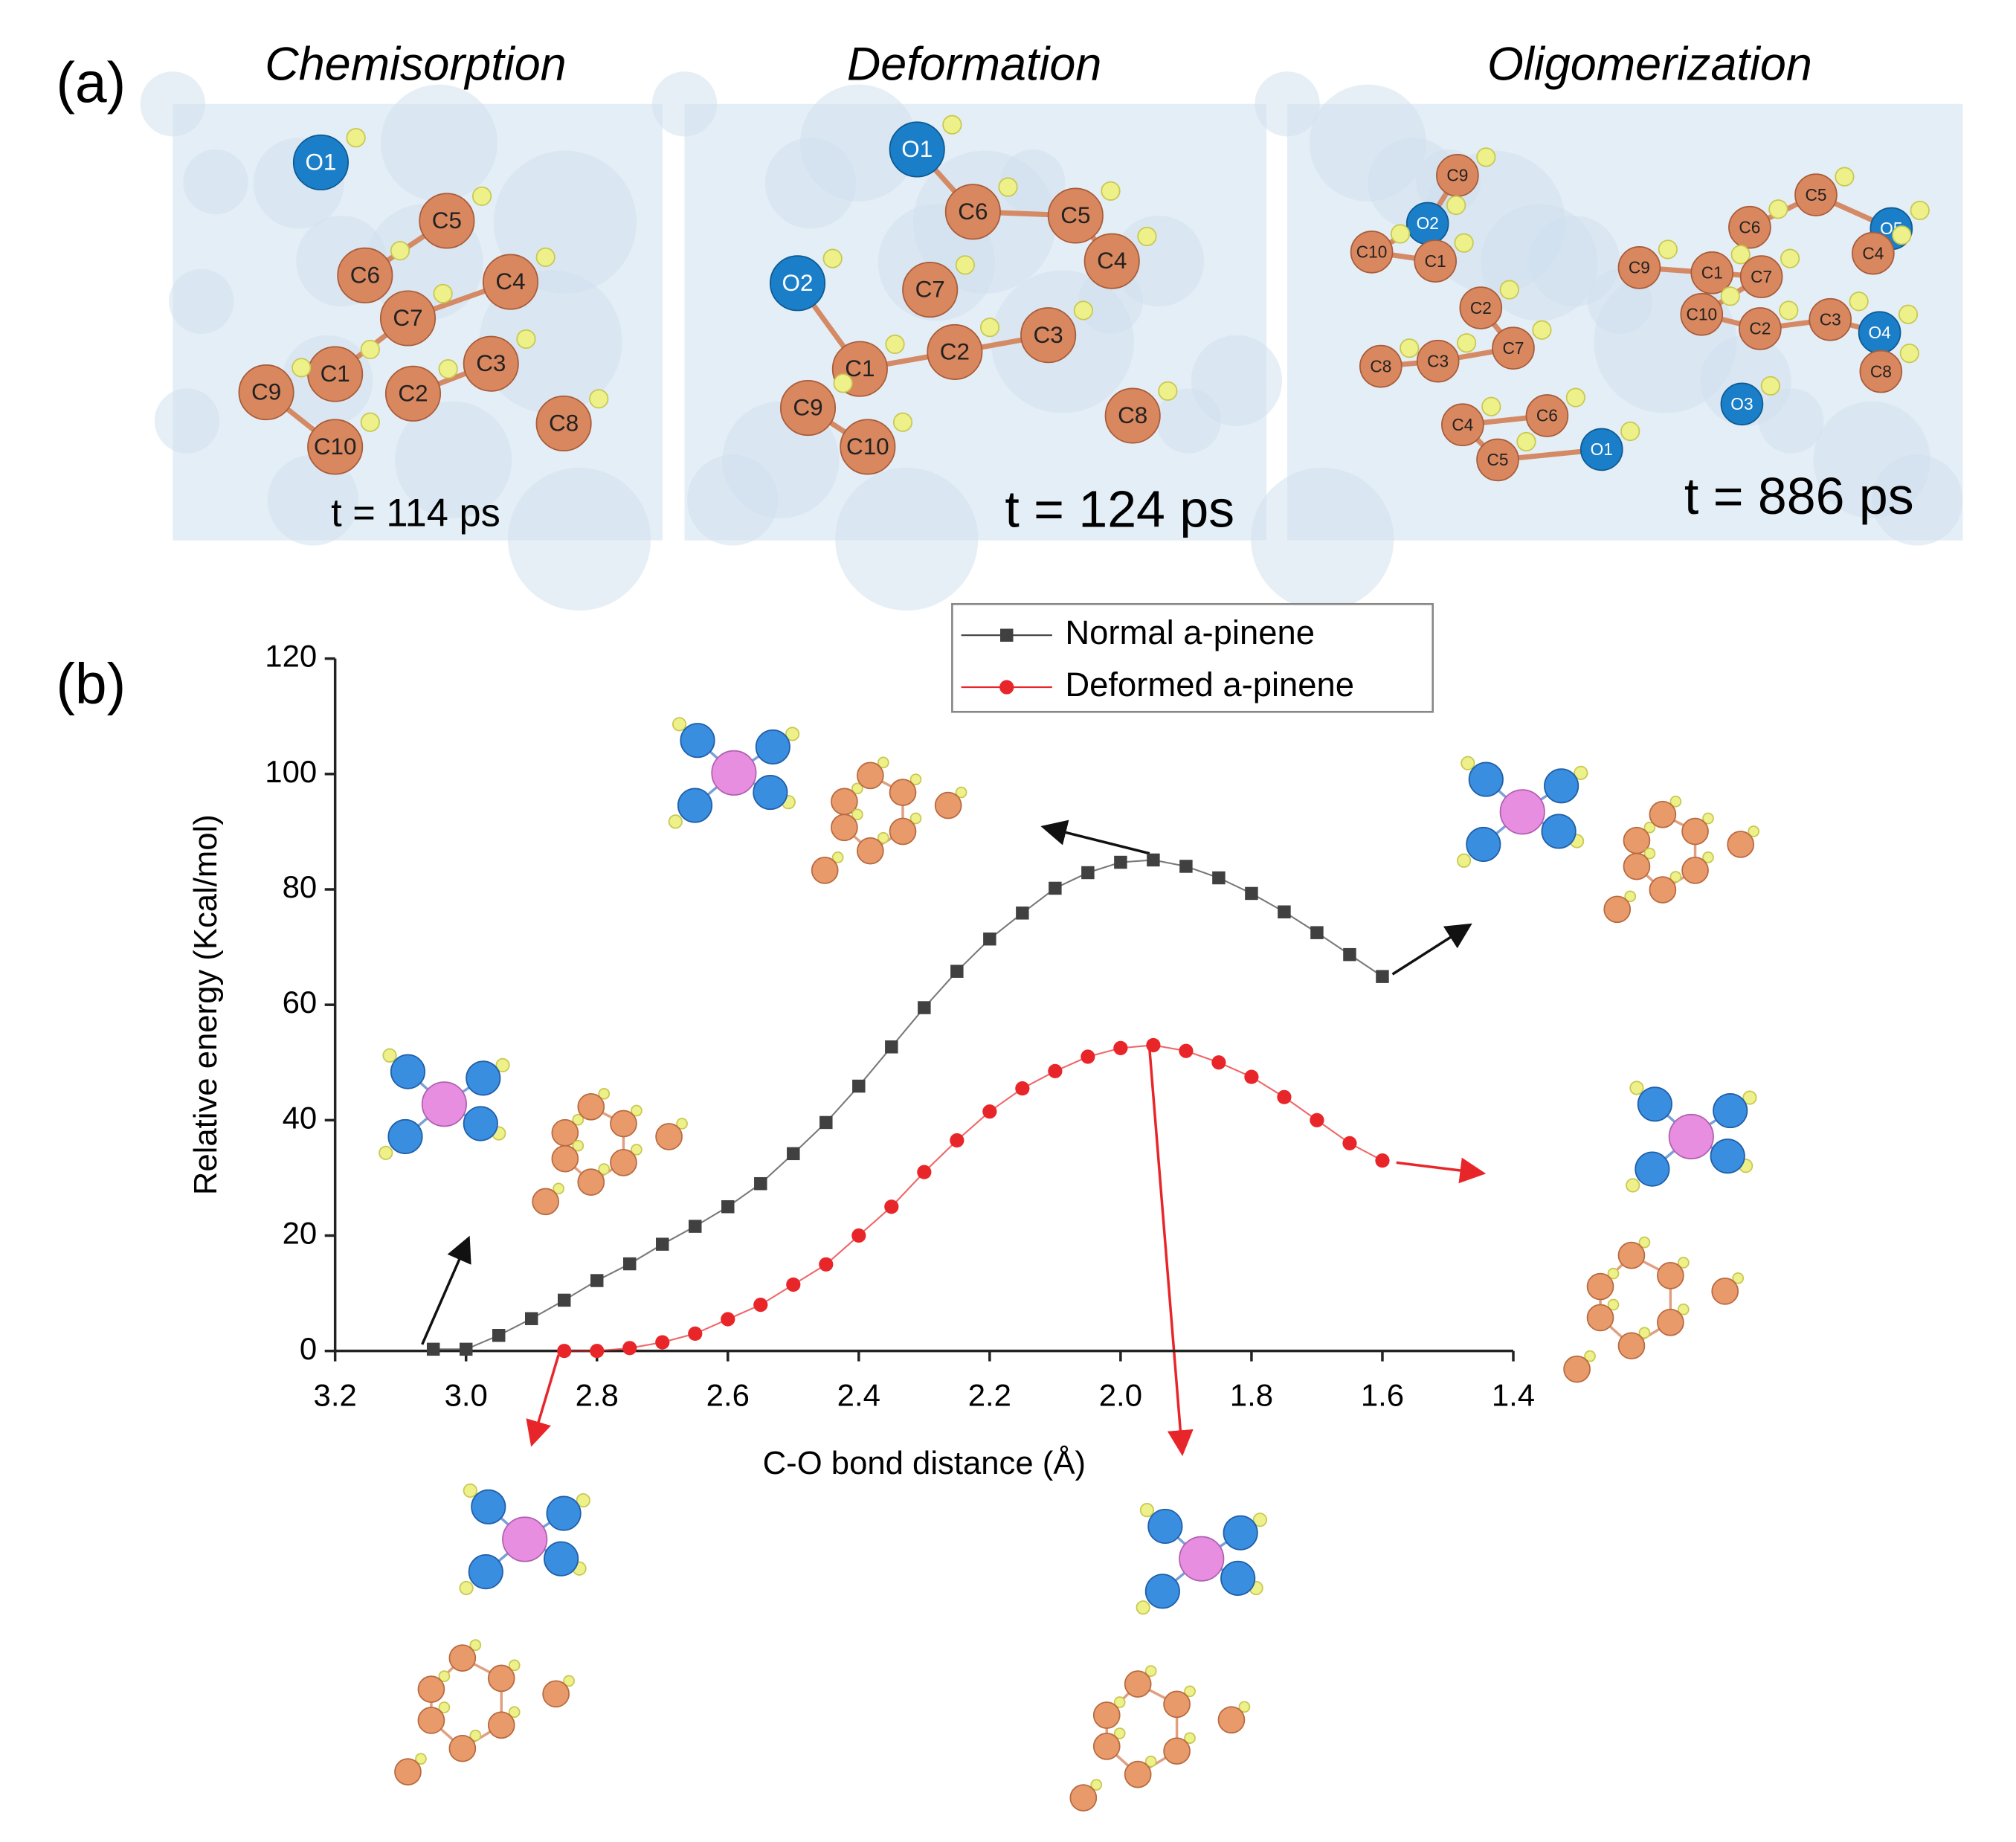  What do you see at coordinates (308, 1348) in the screenshot?
I see `y-tick-label: 0` at bounding box center [308, 1348].